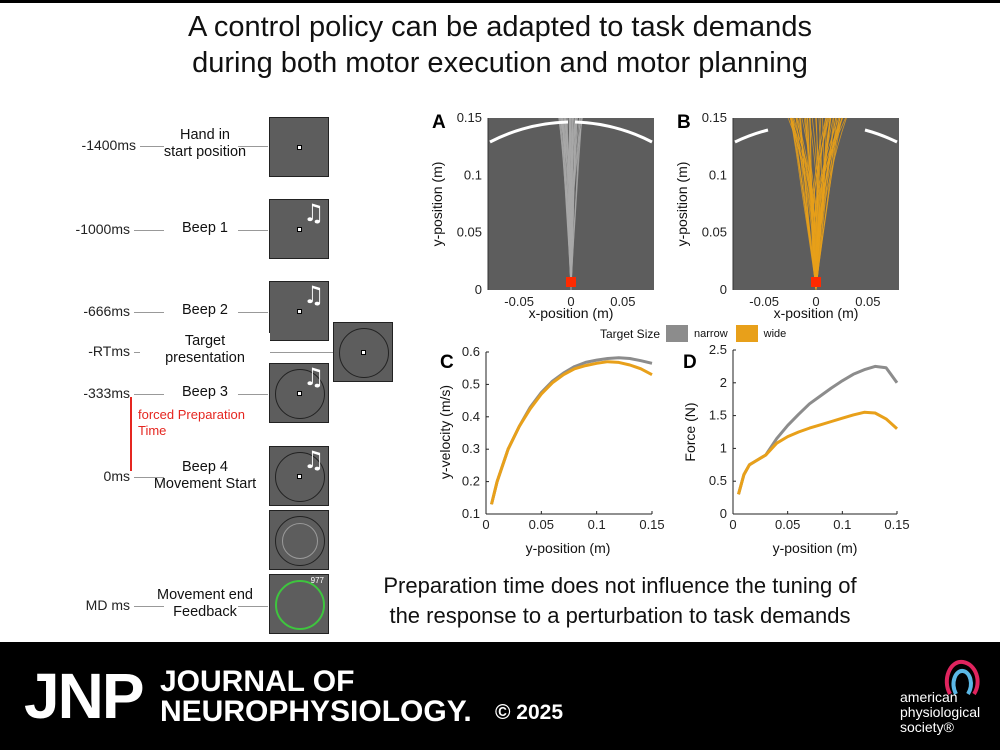 Image resolution: width=1000 pixels, height=750 pixels. I want to click on journal-name-line1: JOURNAL OF, so click(257, 681).